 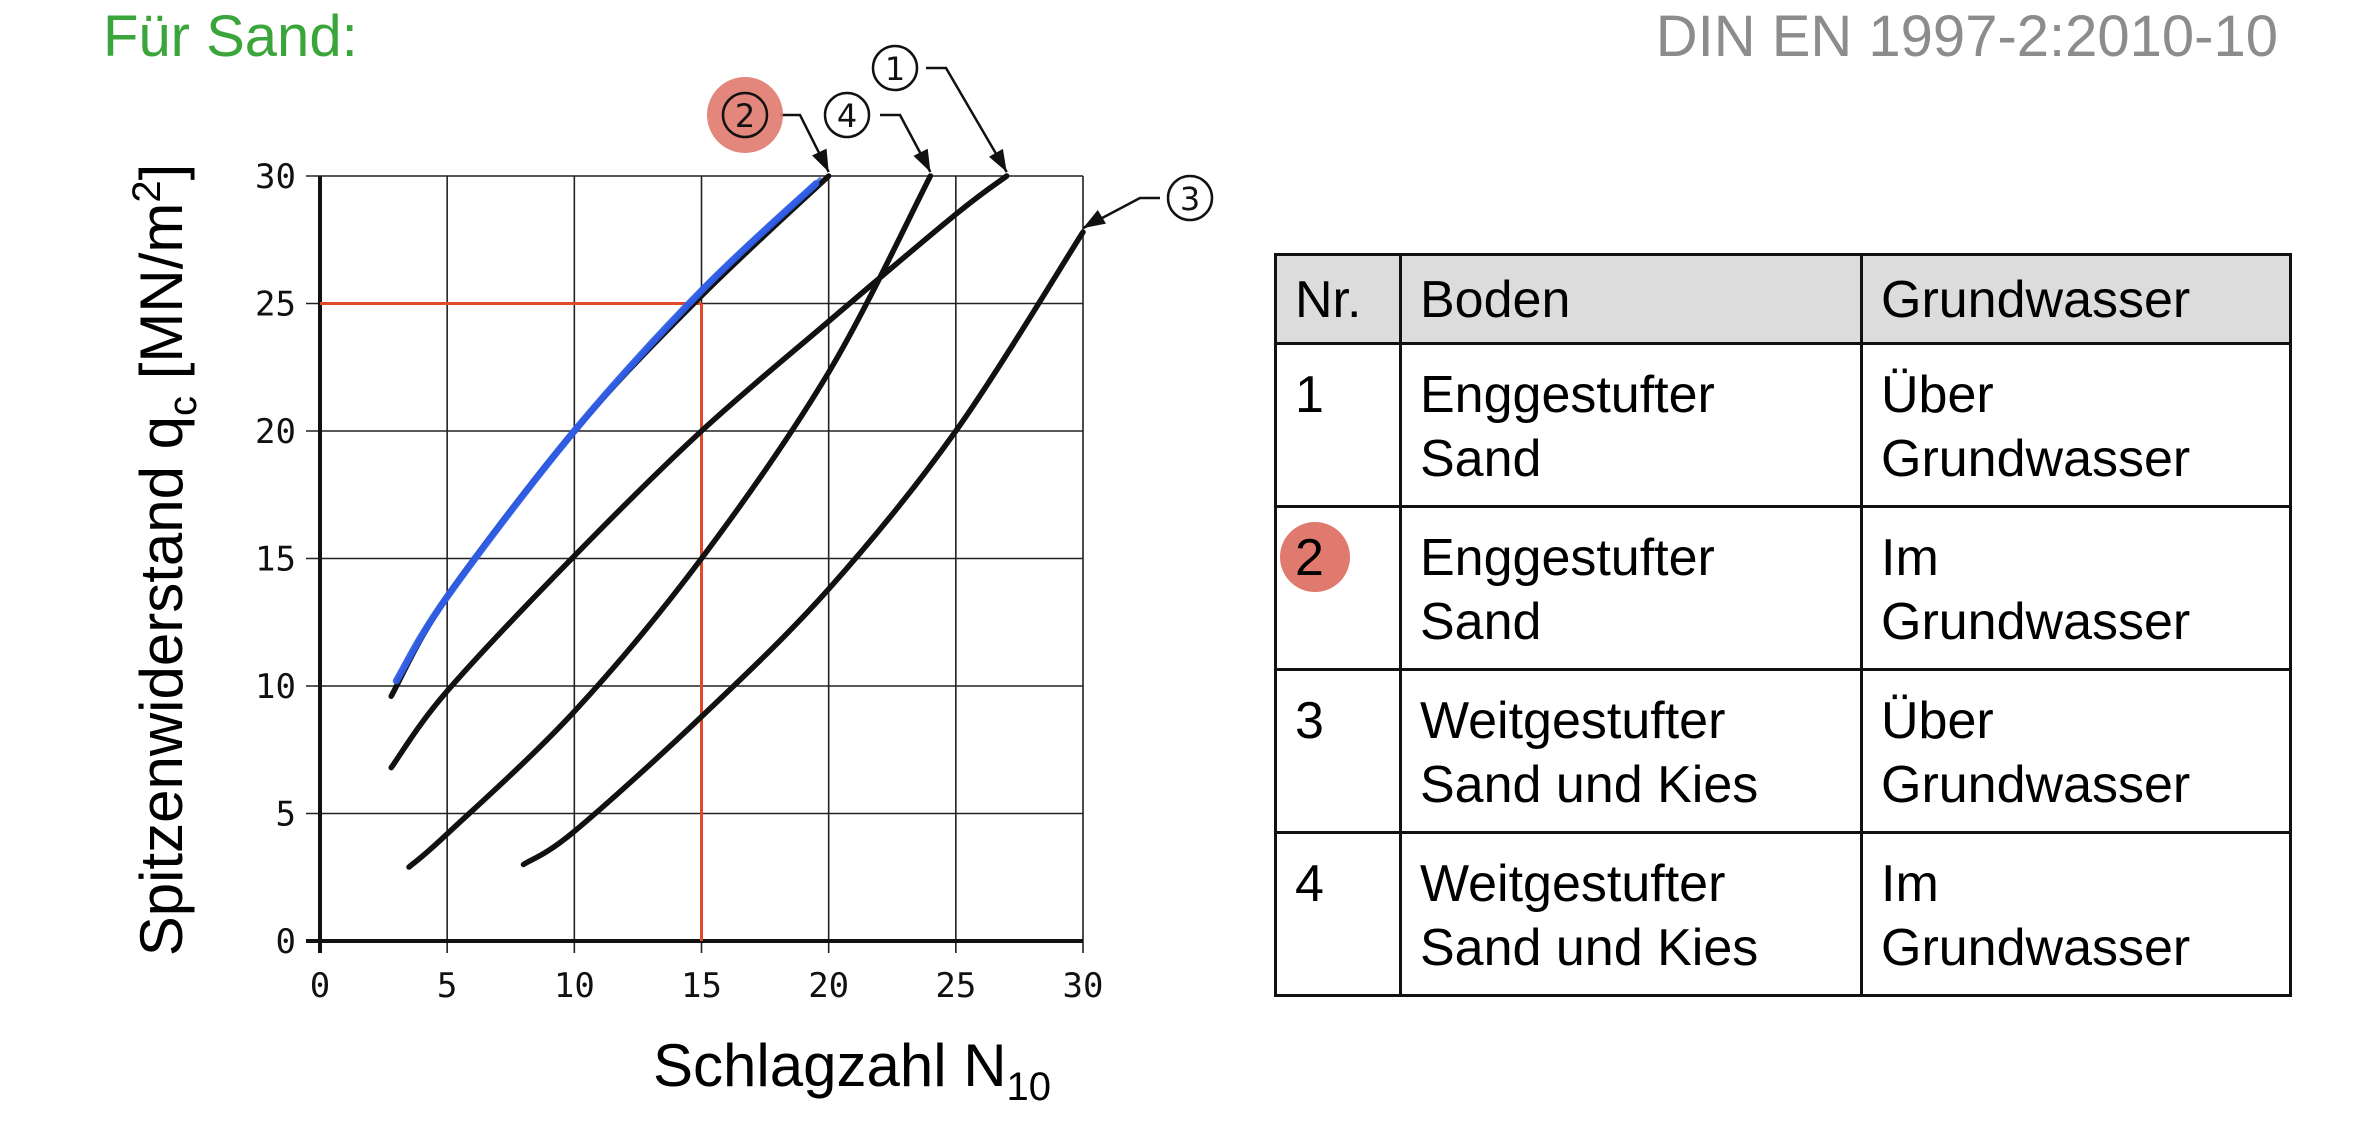 I want to click on x-tick-label: 5, so click(x=447, y=986).